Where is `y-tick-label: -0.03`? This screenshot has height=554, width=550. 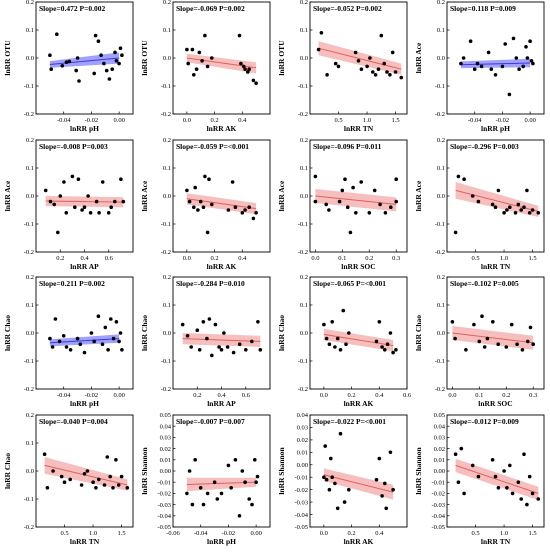
y-tick-label: -0.03 is located at coordinates (301, 502).